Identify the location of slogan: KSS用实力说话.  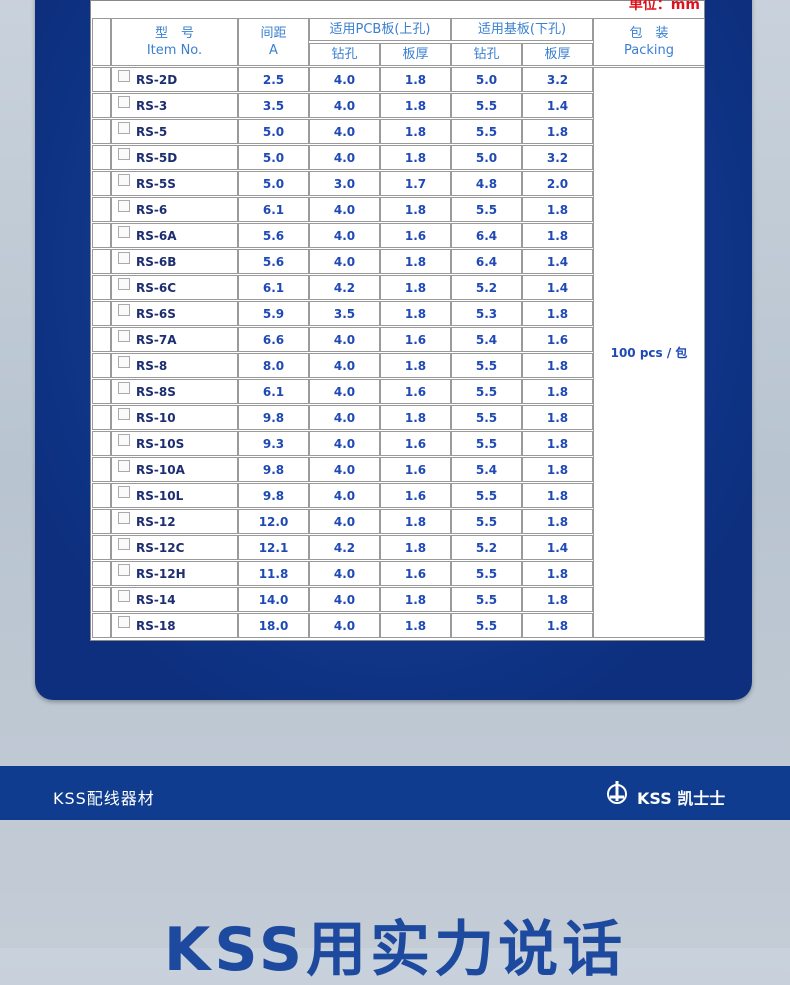
(395, 950).